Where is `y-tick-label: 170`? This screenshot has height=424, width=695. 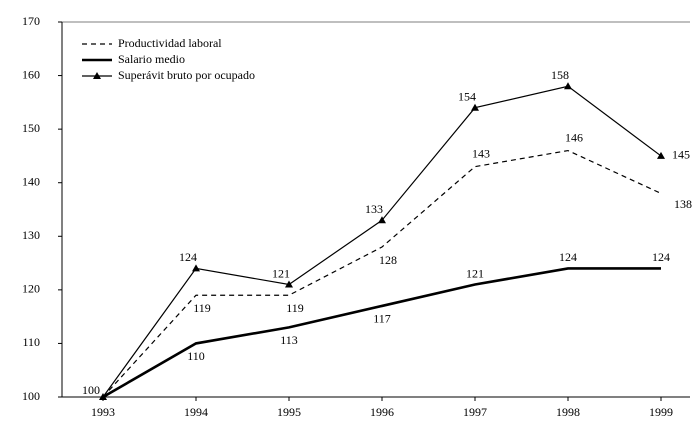 y-tick-label: 170 is located at coordinates (31, 21).